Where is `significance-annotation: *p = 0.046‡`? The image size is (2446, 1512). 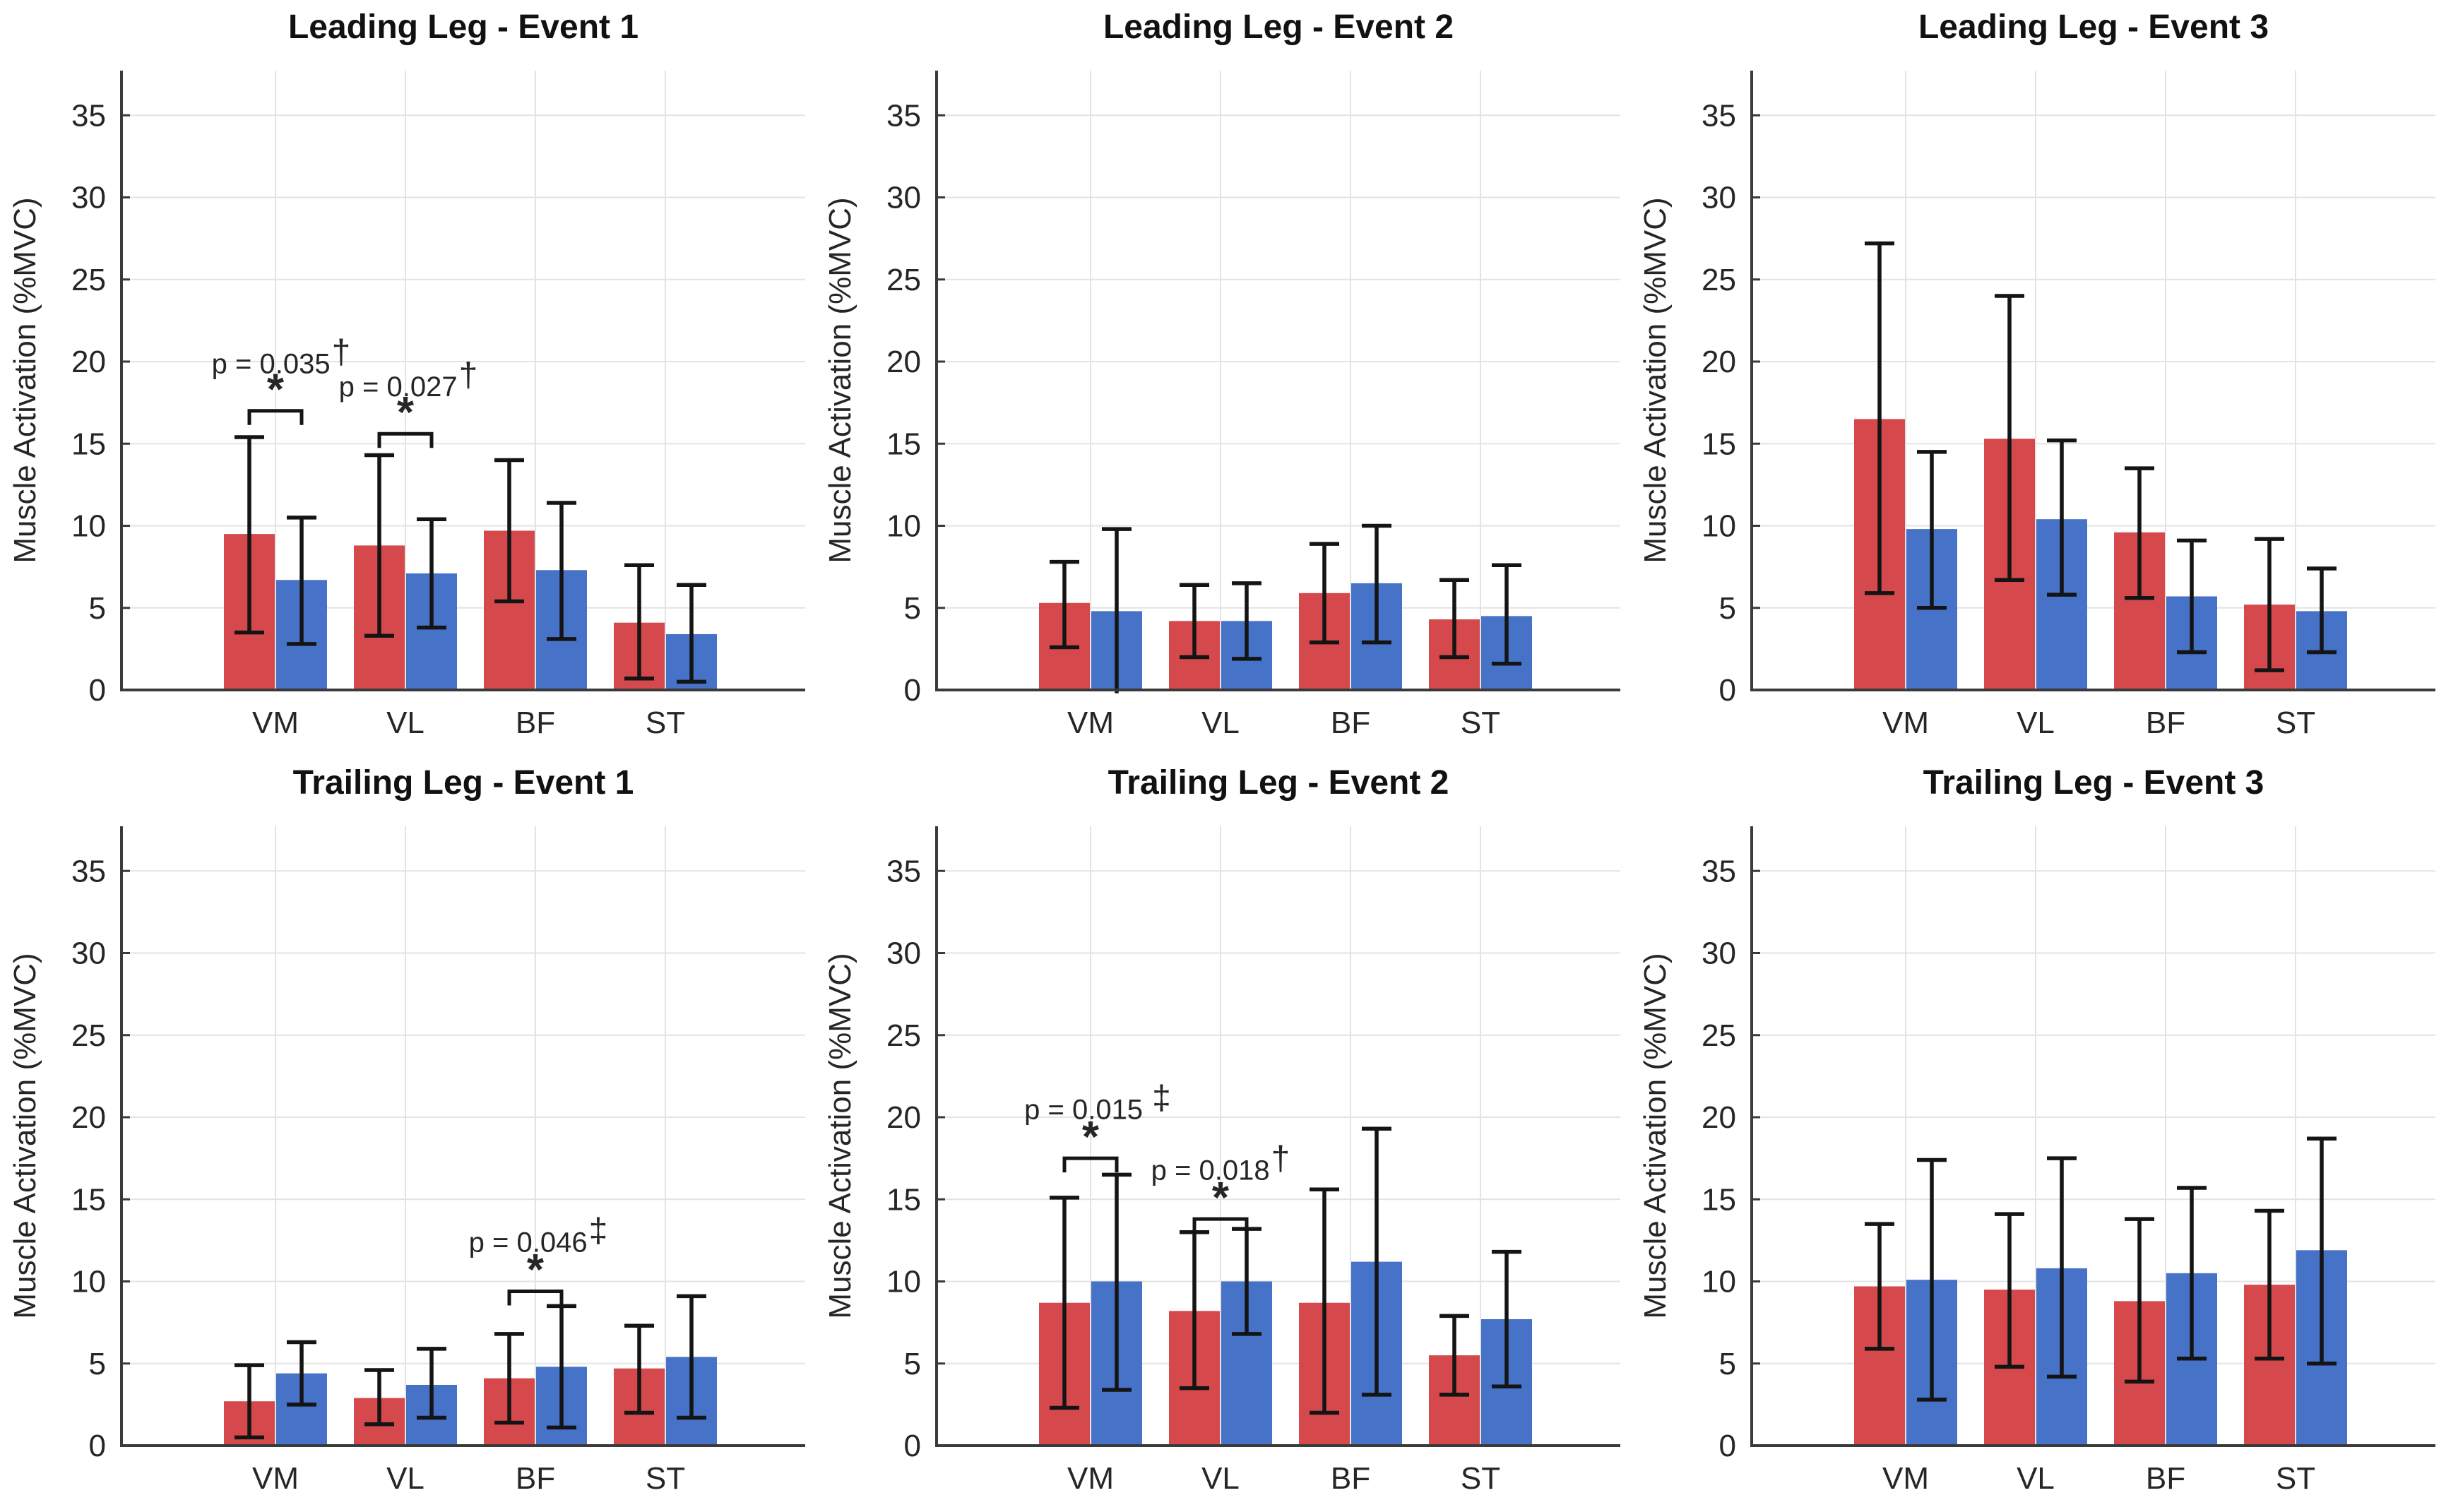 significance-annotation: *p = 0.046‡ is located at coordinates (538, 1259).